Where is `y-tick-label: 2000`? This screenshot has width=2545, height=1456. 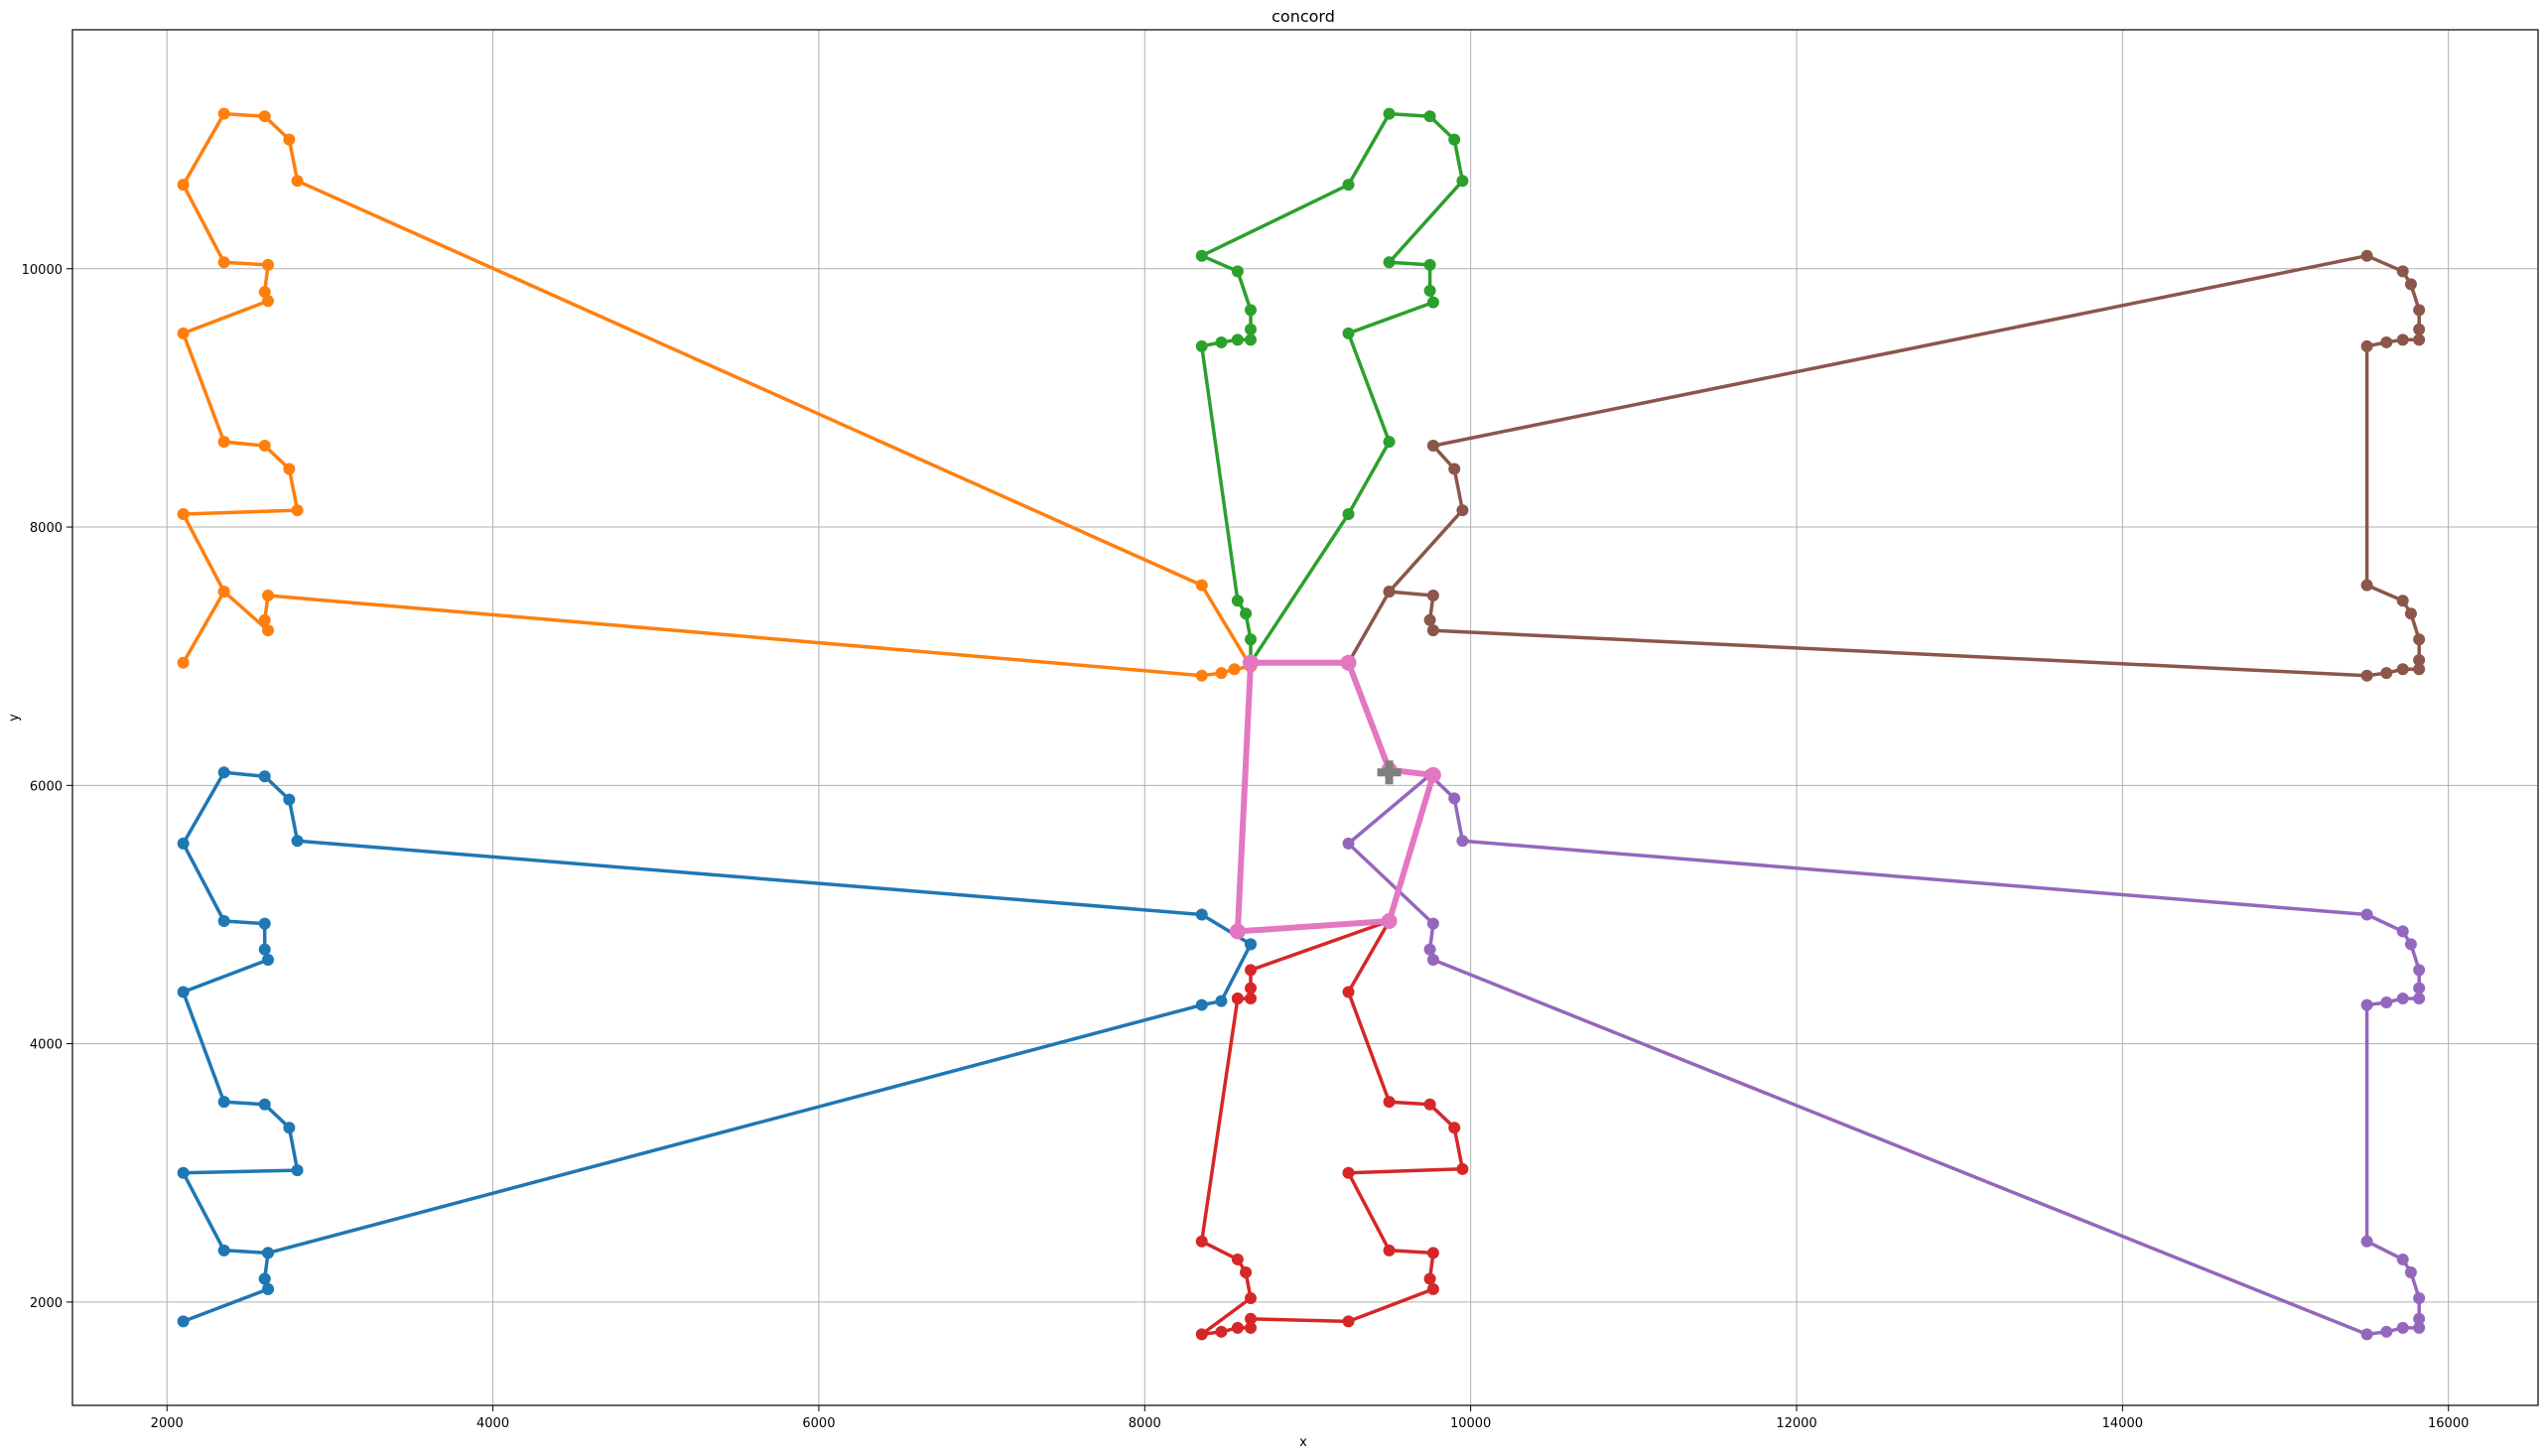
y-tick-label: 2000 is located at coordinates (47, 1303).